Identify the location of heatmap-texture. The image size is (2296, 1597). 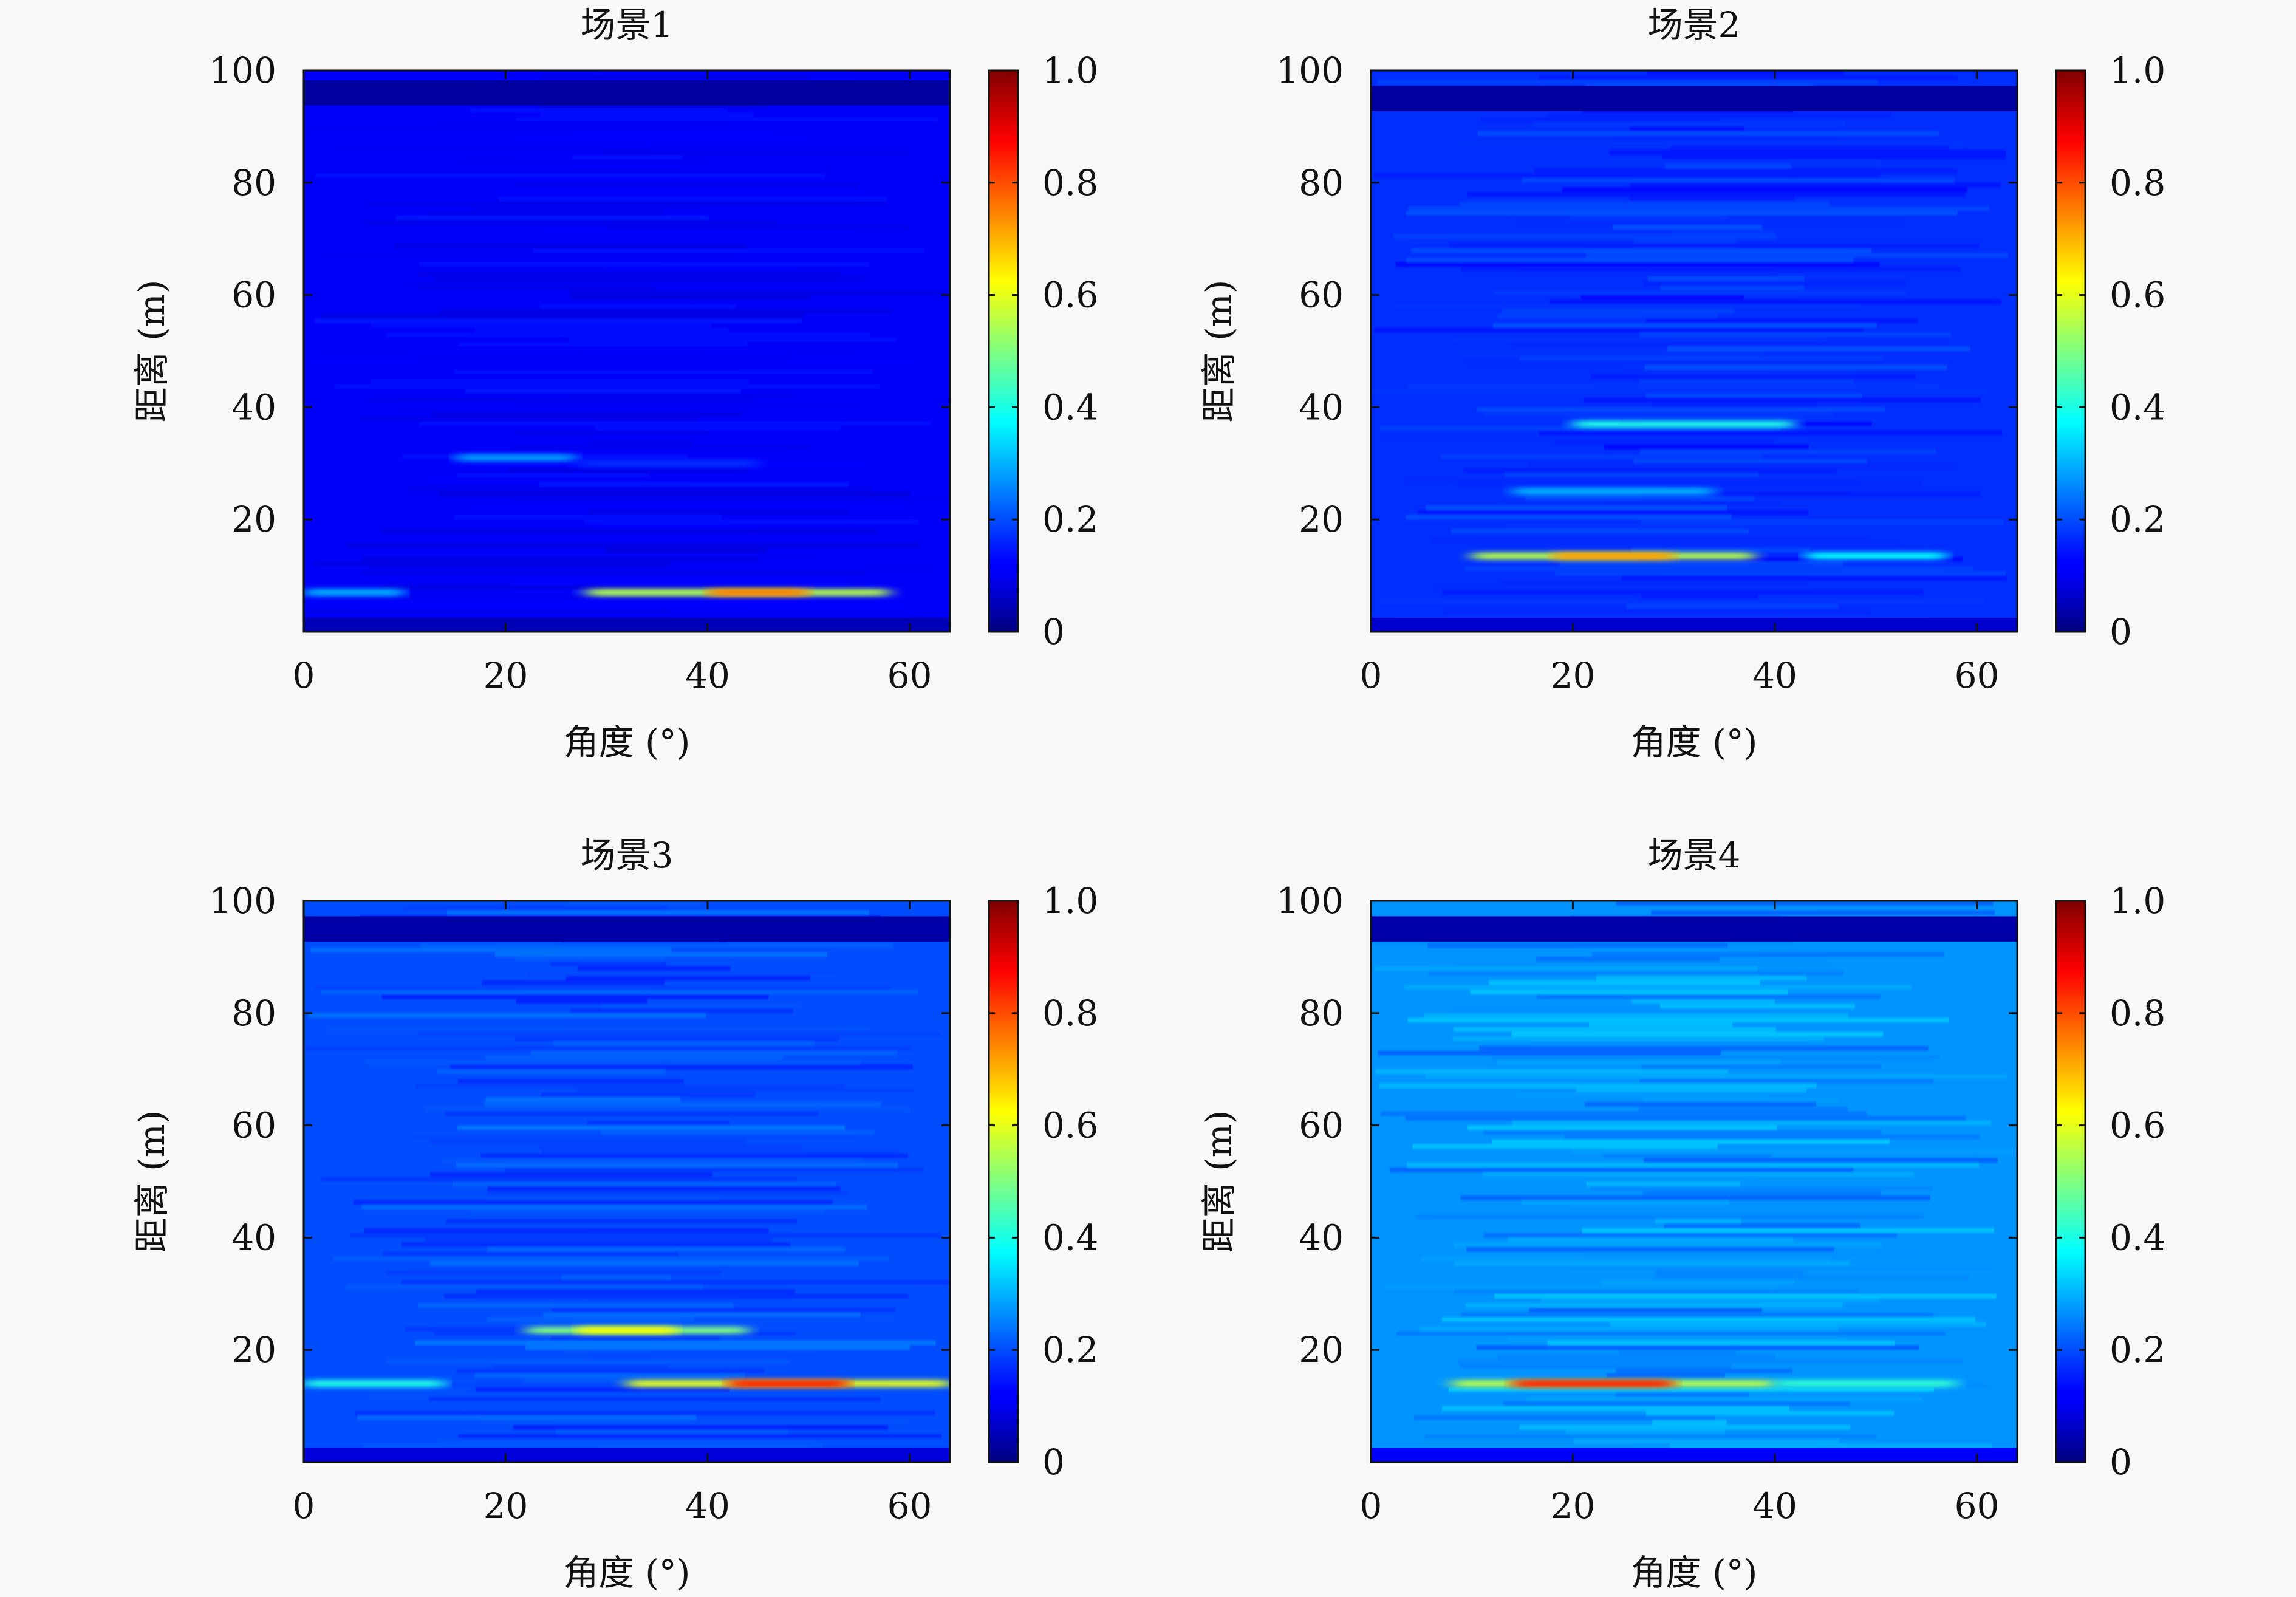
(627, 351).